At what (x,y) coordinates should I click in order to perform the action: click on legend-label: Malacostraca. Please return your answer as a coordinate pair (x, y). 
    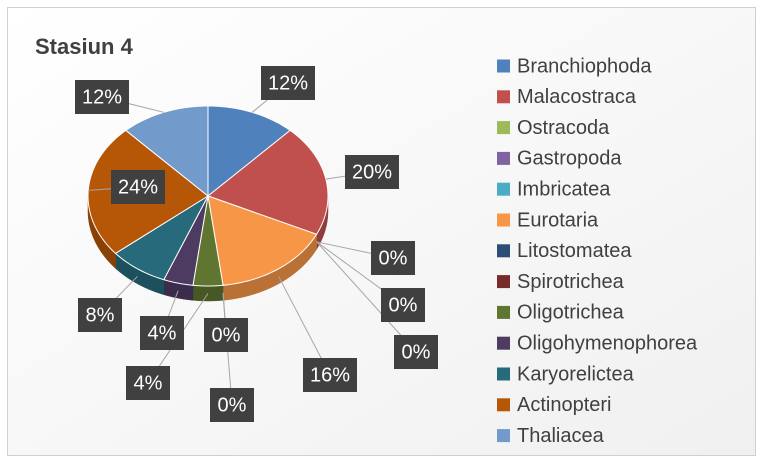
    Looking at the image, I should click on (577, 97).